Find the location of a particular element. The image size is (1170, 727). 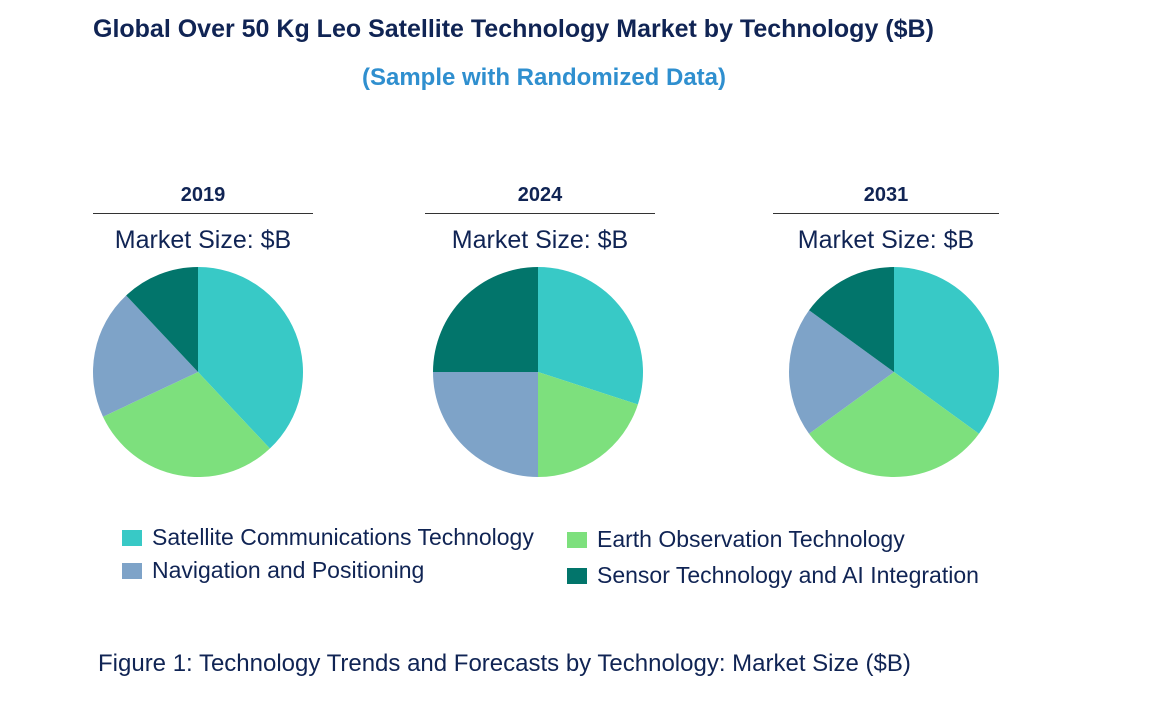

pie-slice-2019-navigation-positioning is located at coordinates (145, 356).